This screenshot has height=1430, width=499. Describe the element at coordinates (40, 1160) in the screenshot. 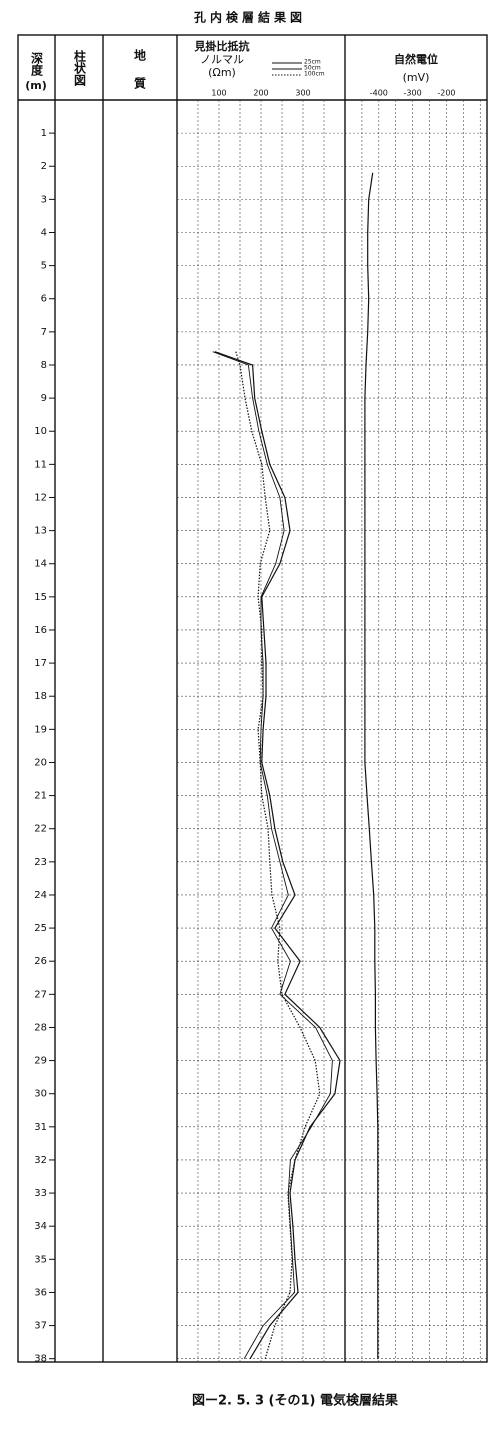

I see `depth-tick-label: 32` at that location.